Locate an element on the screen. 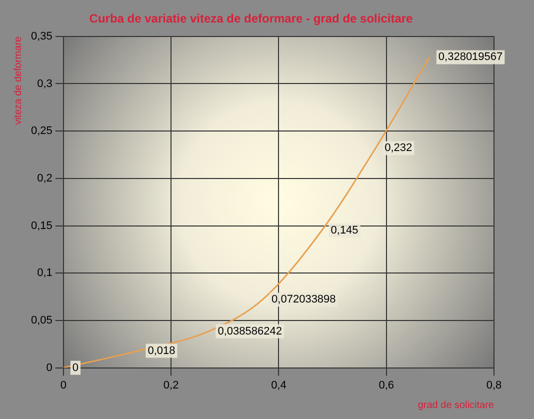 The image size is (534, 419). data-label: 0,232 is located at coordinates (398, 148).